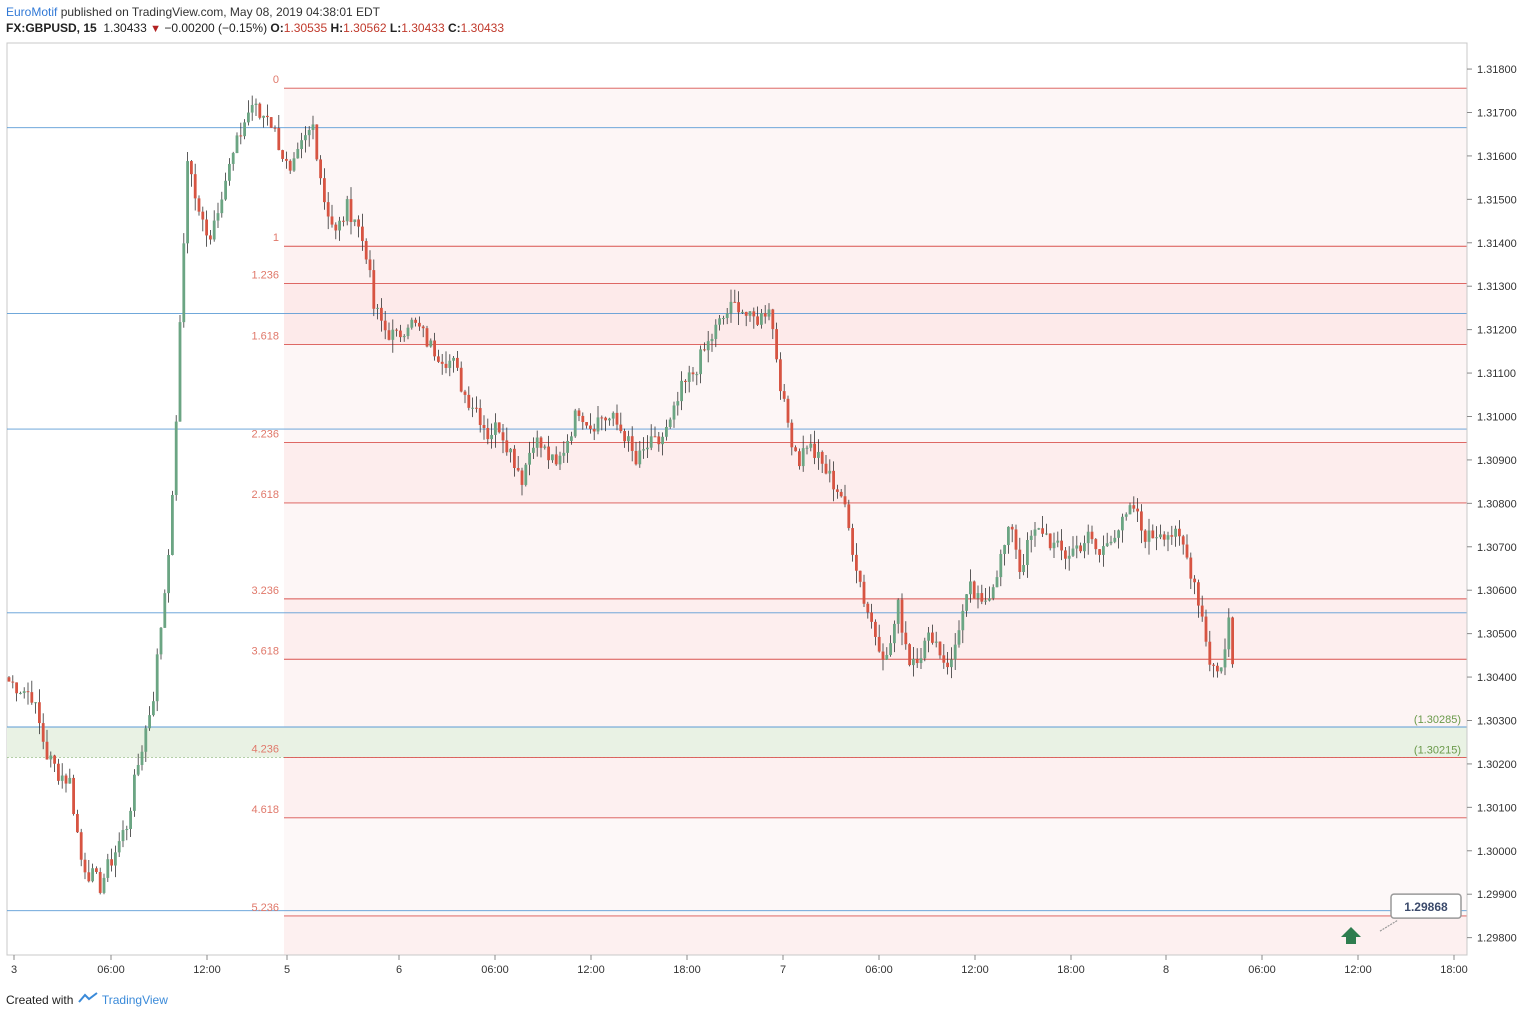 Image resolution: width=1532 pixels, height=1018 pixels. I want to click on tradingview-brand: TradingView, so click(134, 1000).